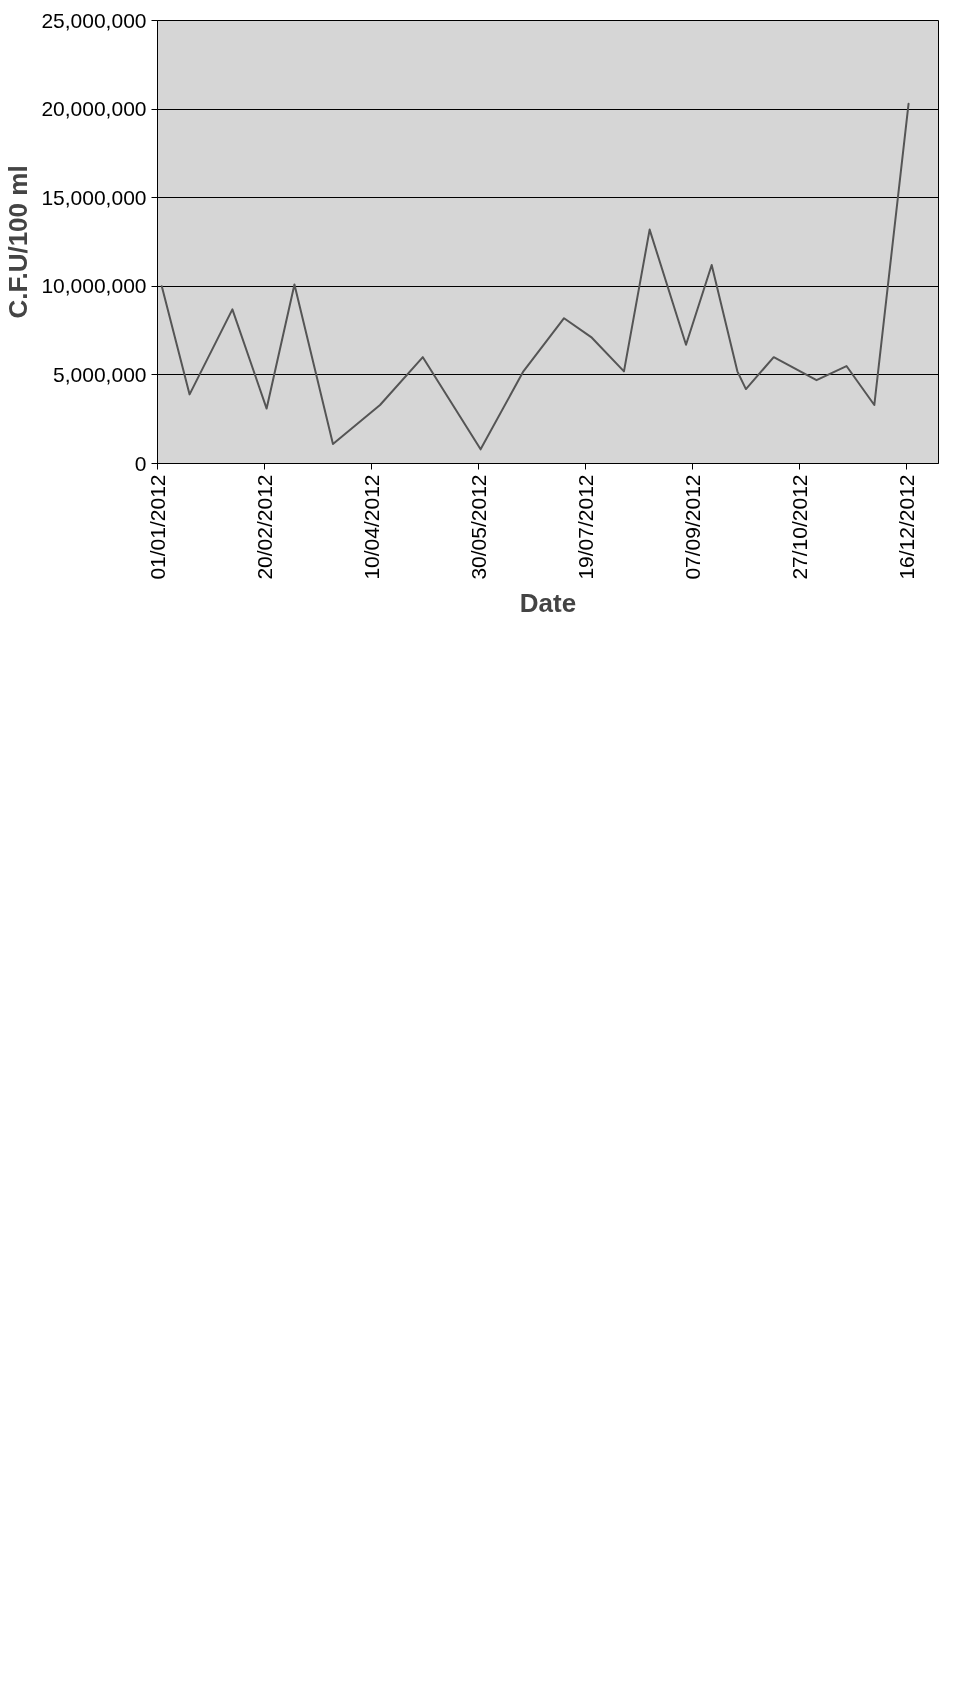 The width and height of the screenshot is (968, 1683). I want to click on x-tick-label: 27/10/2012, so click(799, 527).